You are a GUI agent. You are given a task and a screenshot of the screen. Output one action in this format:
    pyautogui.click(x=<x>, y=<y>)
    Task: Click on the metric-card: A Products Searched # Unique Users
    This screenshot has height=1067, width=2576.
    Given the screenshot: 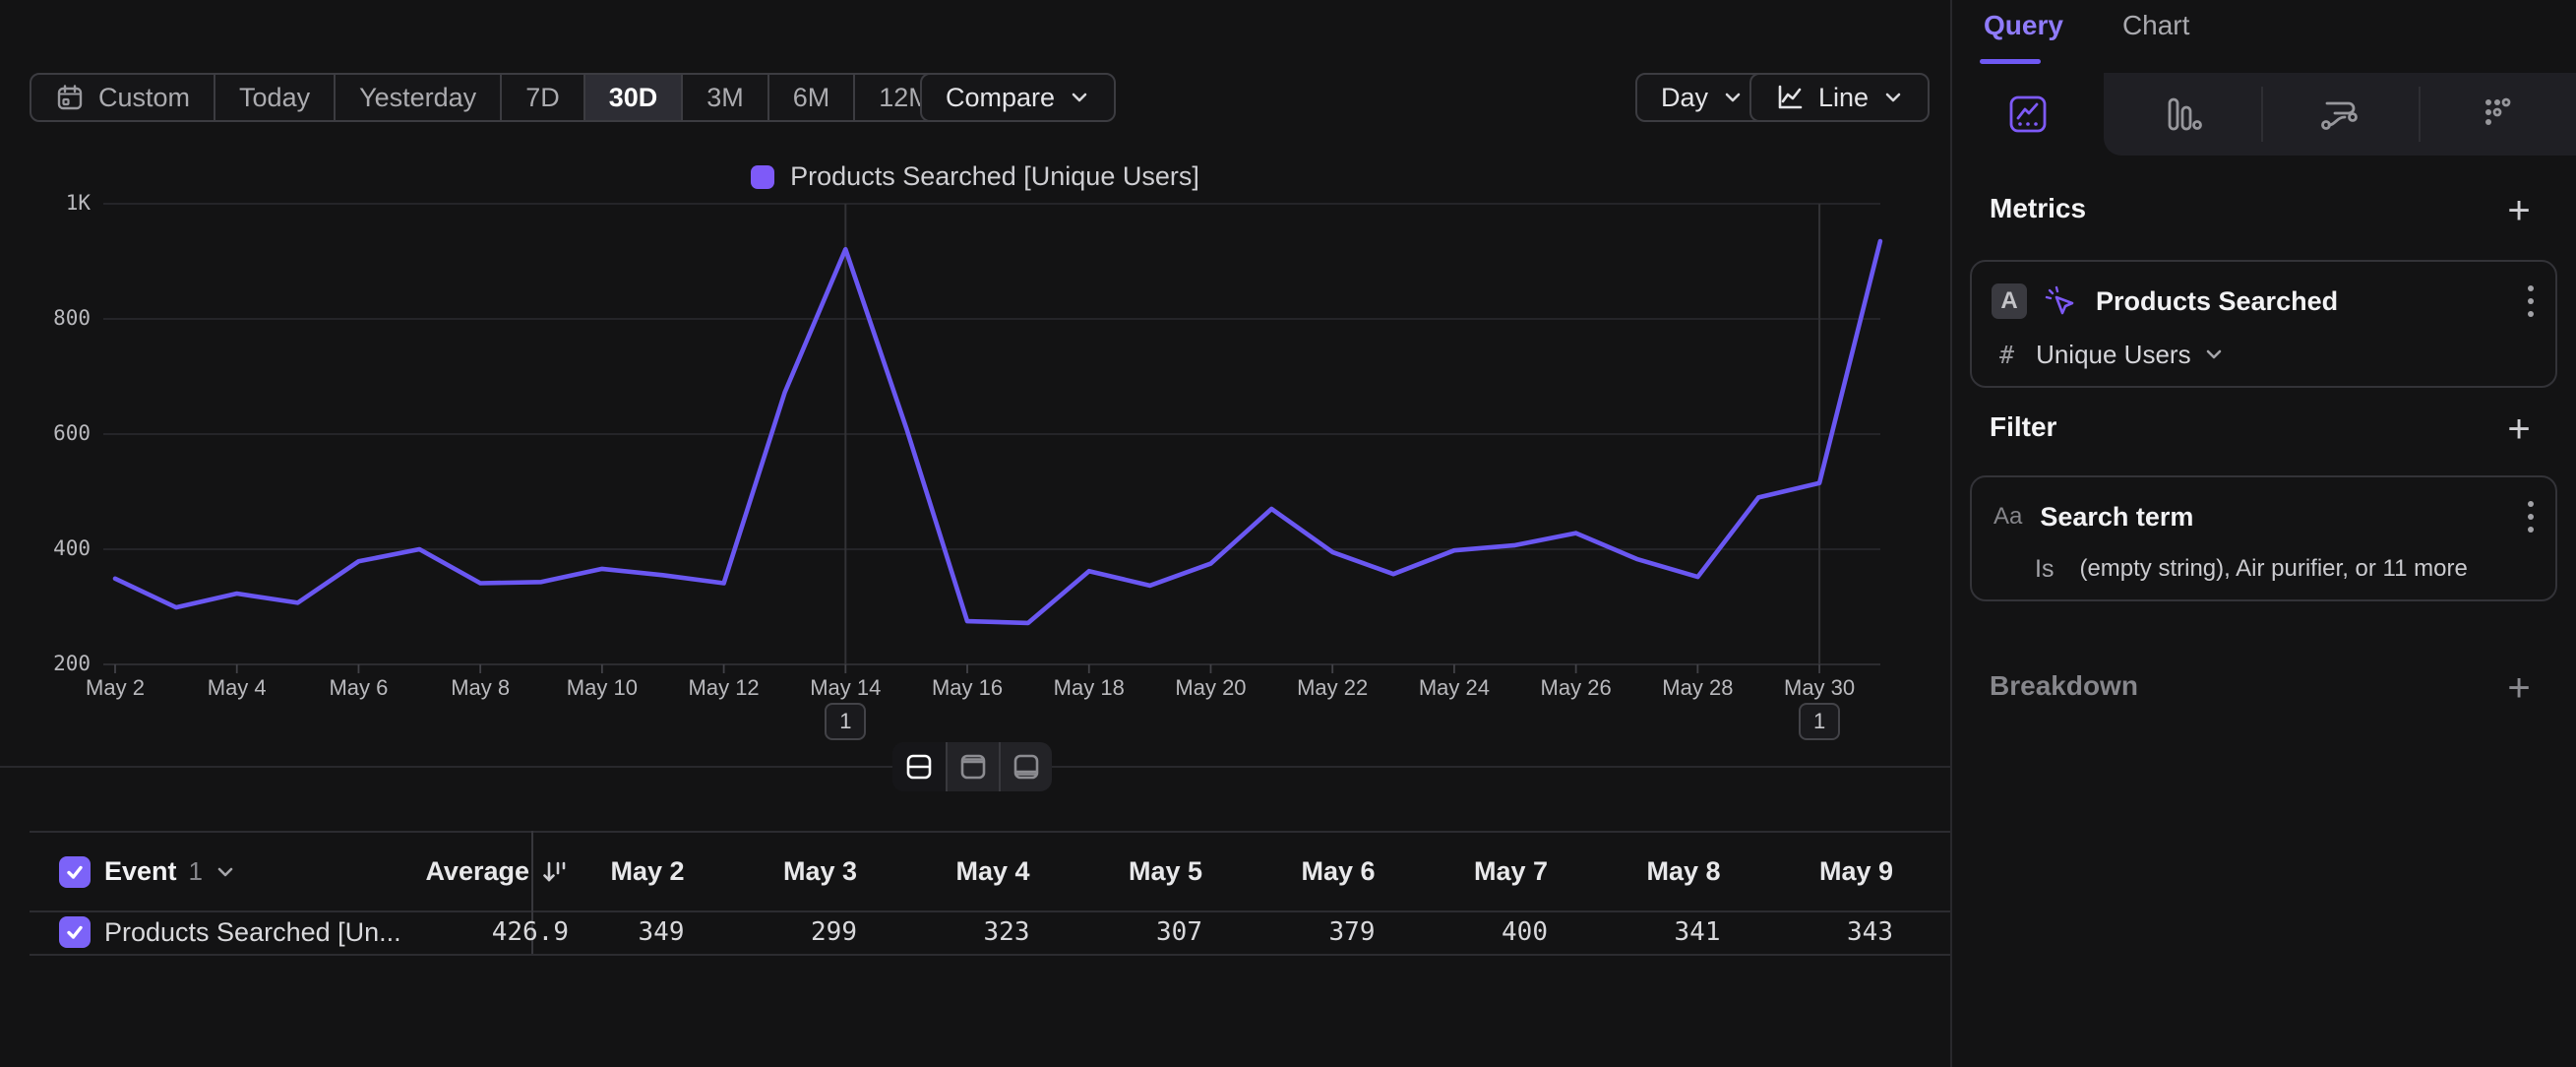 What is the action you would take?
    pyautogui.click(x=2263, y=324)
    